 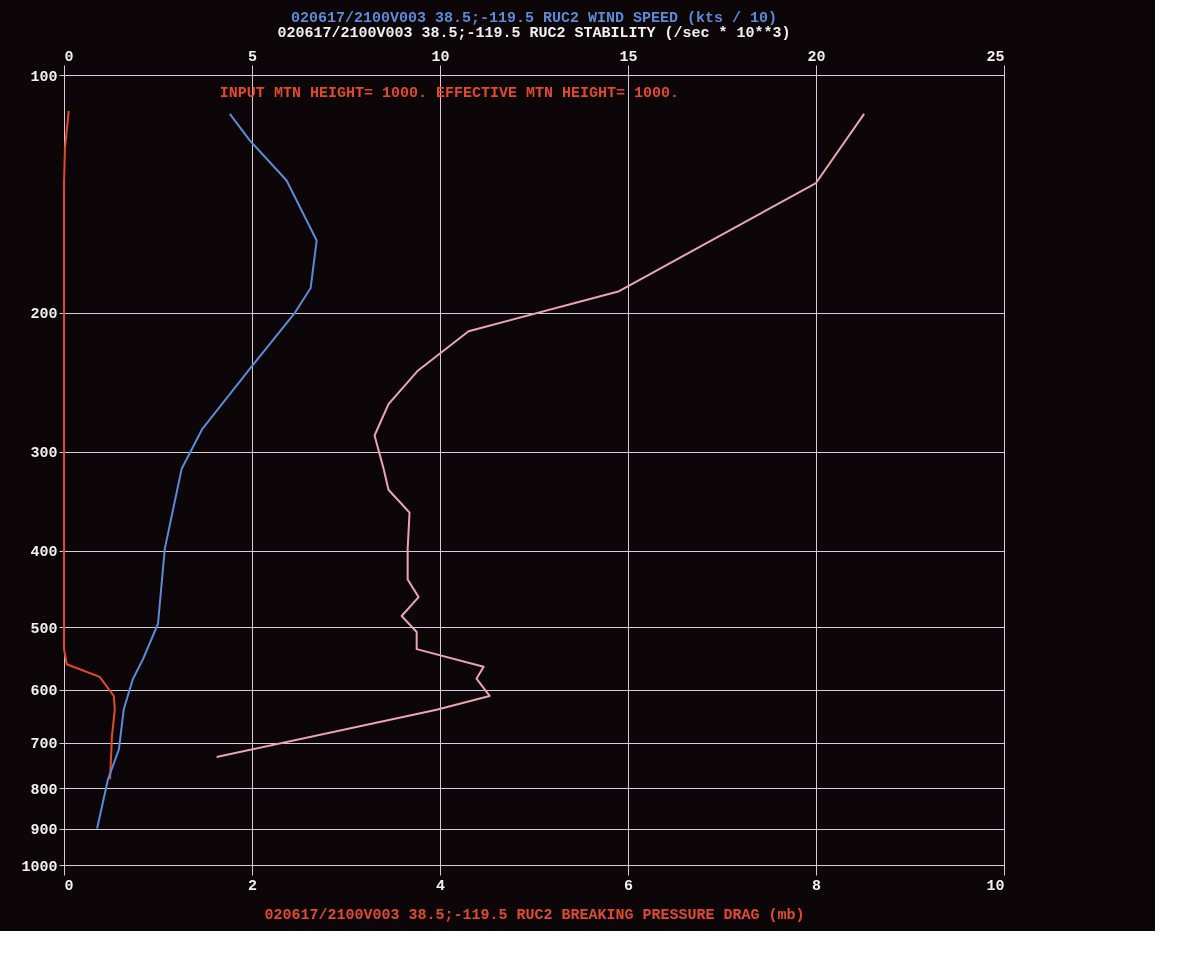 What do you see at coordinates (252, 886) in the screenshot?
I see `x-tick-label: 2` at bounding box center [252, 886].